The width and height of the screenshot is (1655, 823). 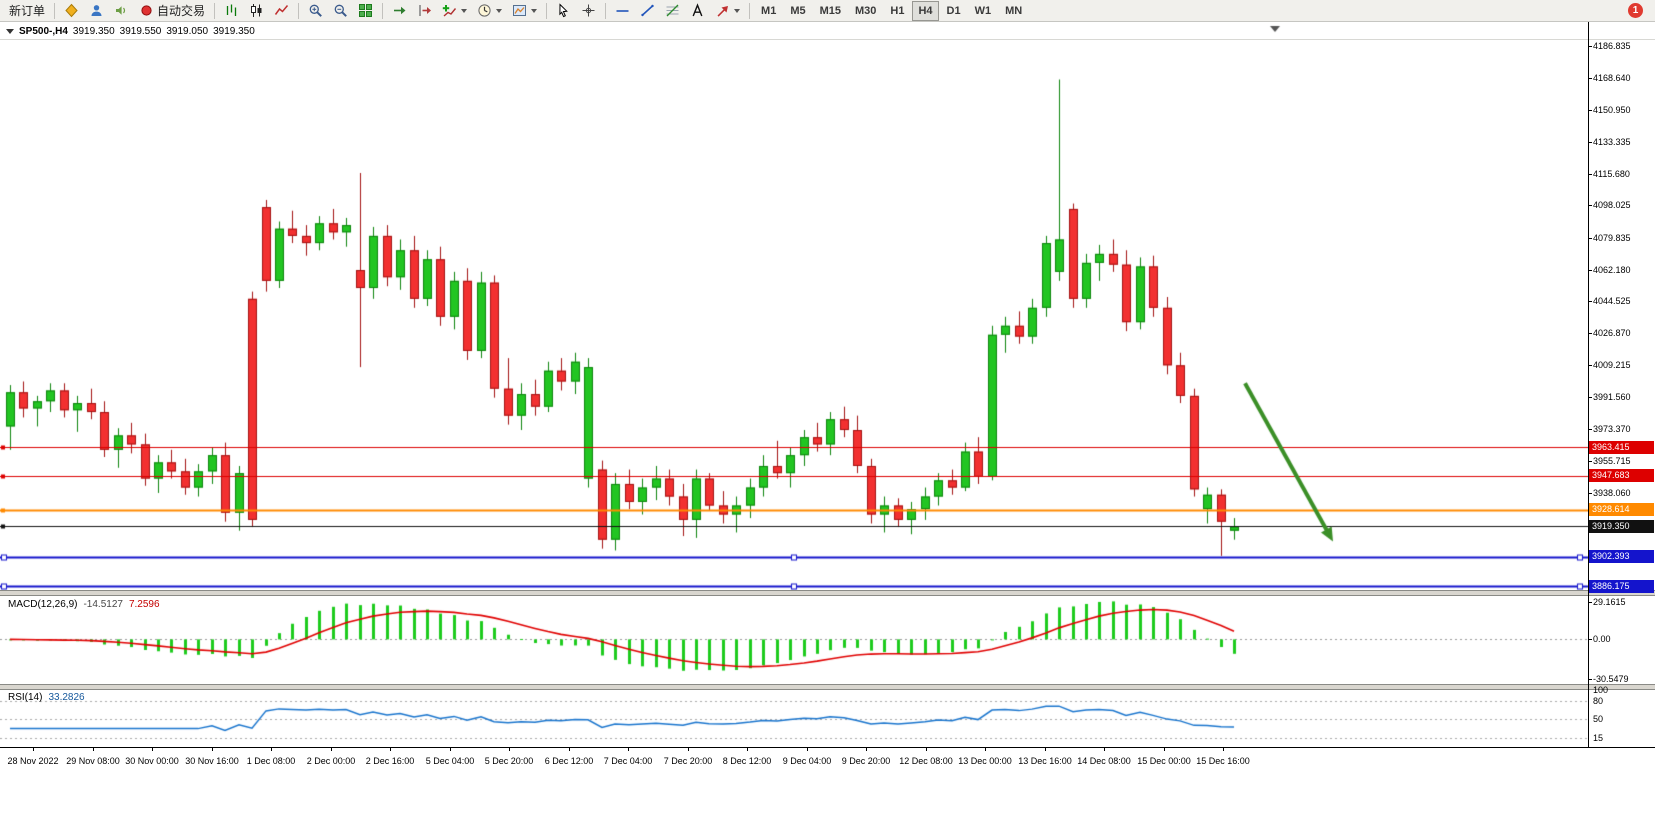 What do you see at coordinates (66, 697) in the screenshot?
I see `rsi-value: 33.2826` at bounding box center [66, 697].